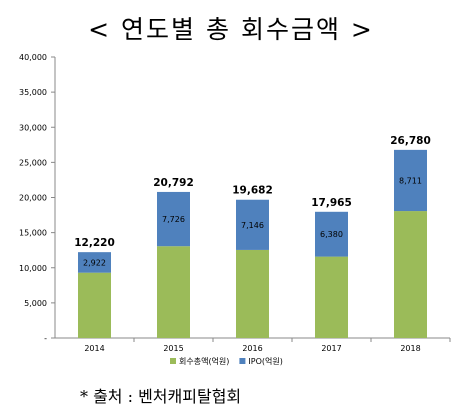  I want to click on y-tick-label: 20,000, so click(33, 198).